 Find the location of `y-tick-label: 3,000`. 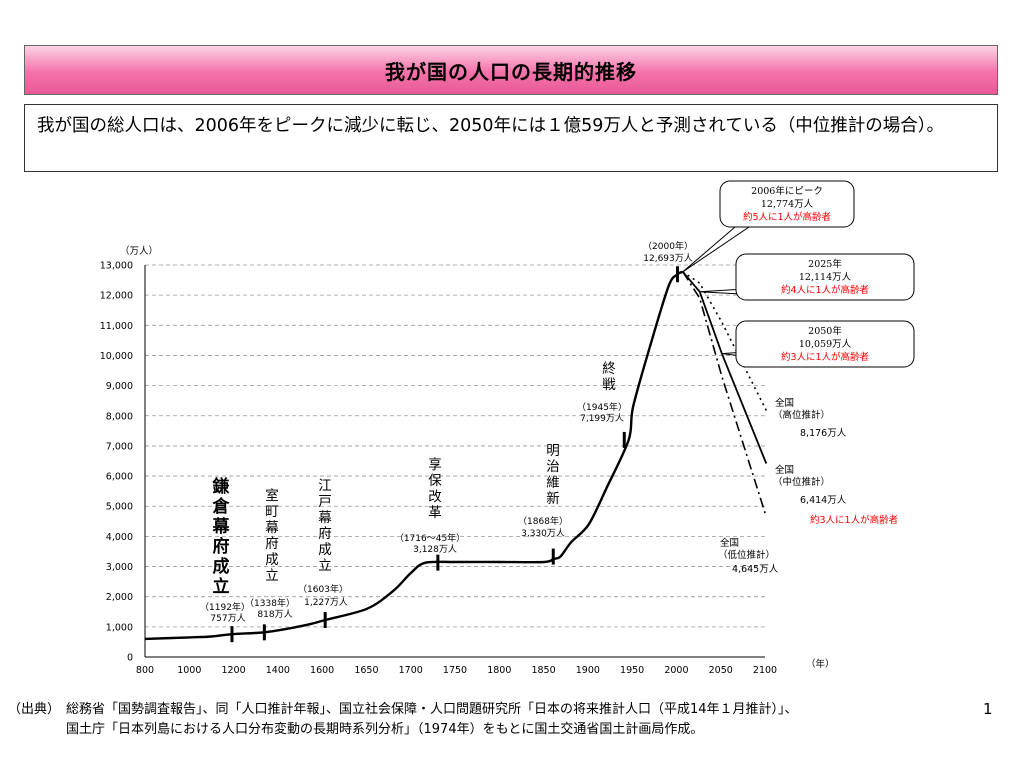

y-tick-label: 3,000 is located at coordinates (119, 567).